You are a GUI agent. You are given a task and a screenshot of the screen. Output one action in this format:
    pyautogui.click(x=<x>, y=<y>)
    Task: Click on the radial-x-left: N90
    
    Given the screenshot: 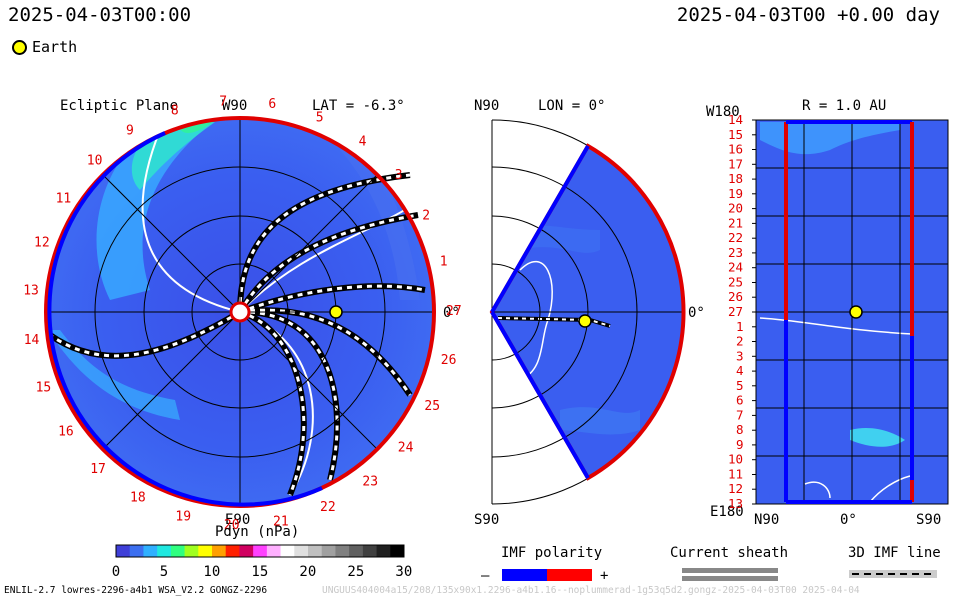 What is the action you would take?
    pyautogui.click(x=766, y=520)
    